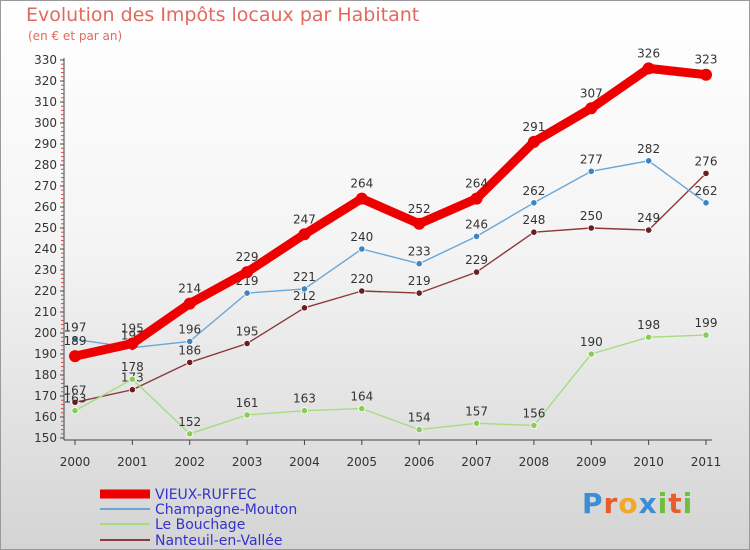  What do you see at coordinates (533, 191) in the screenshot?
I see `data-label: 262` at bounding box center [533, 191].